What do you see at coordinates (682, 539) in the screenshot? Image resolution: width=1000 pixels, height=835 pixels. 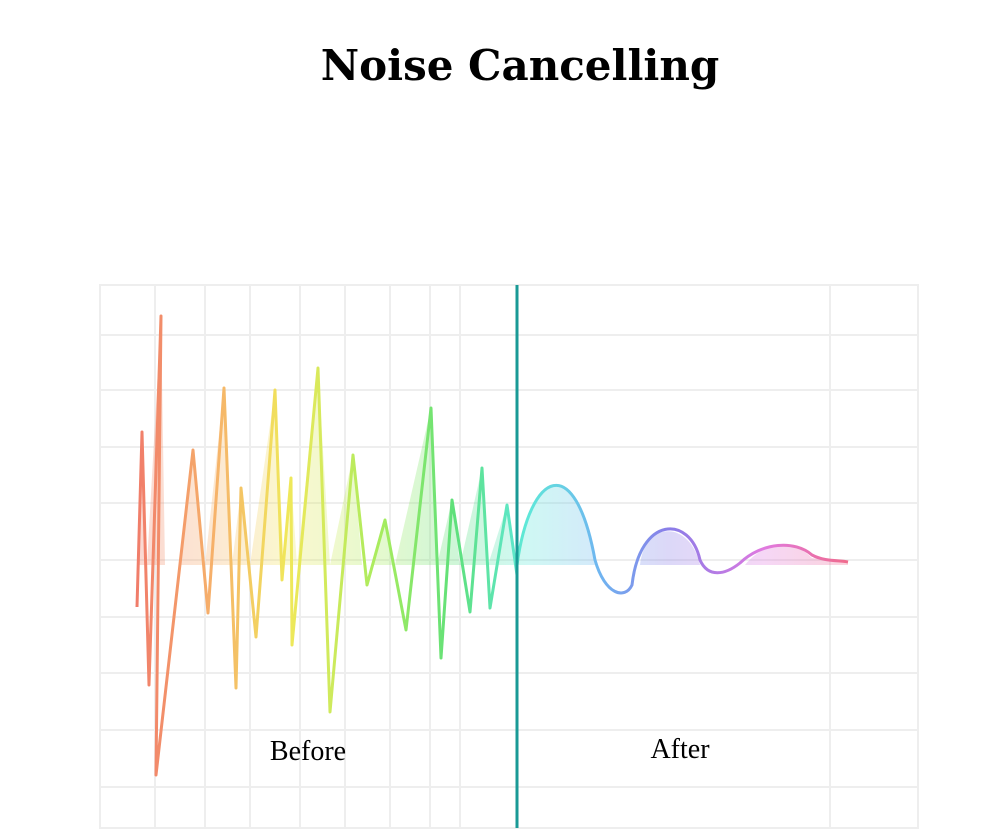 I see `after-wave` at bounding box center [682, 539].